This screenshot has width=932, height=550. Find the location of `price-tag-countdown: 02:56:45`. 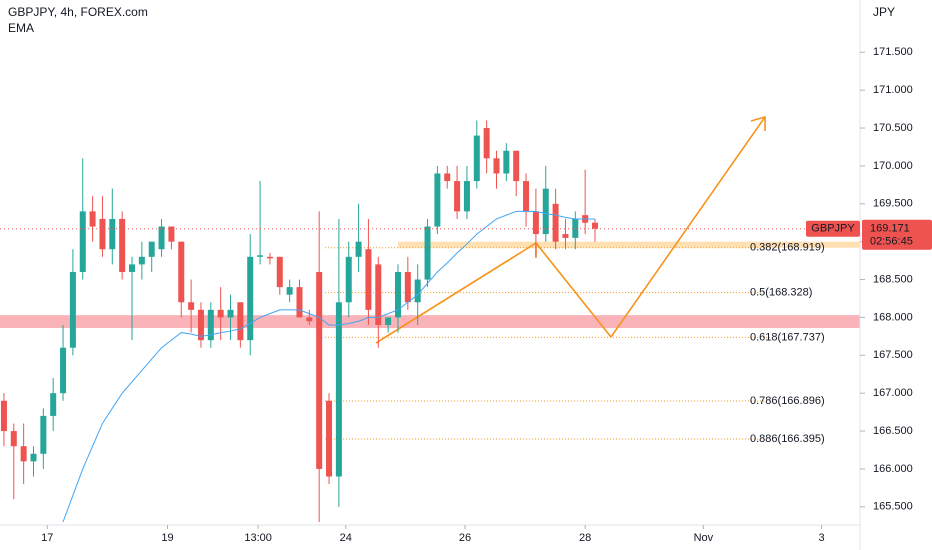

price-tag-countdown: 02:56:45 is located at coordinates (891, 242).